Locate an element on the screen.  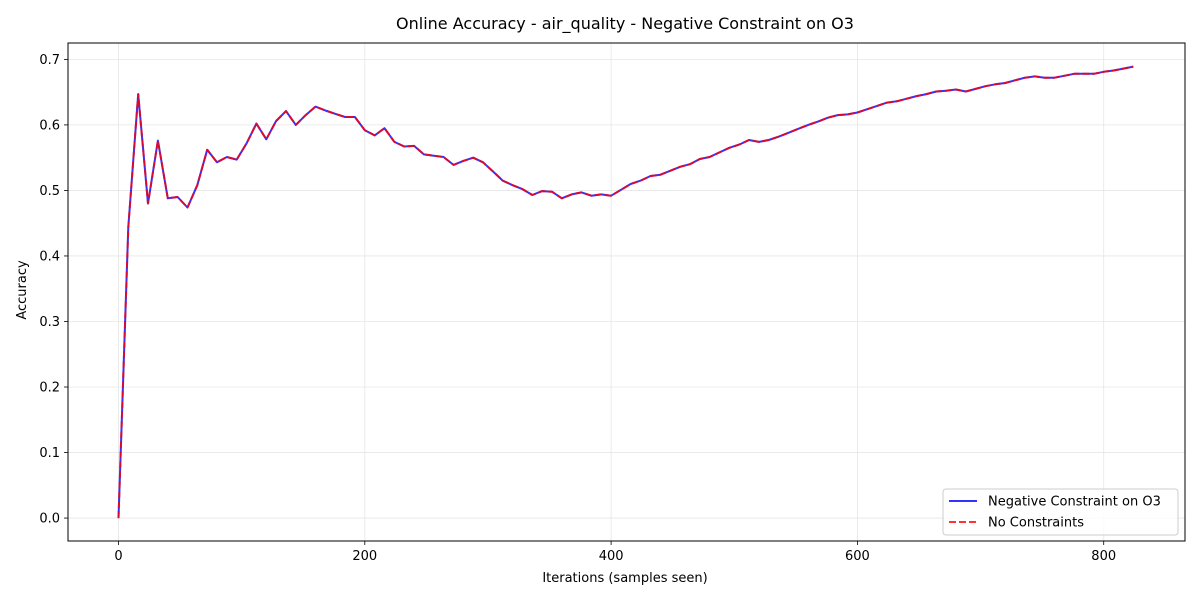
y-tick-label: 0.2 is located at coordinates (49, 388).